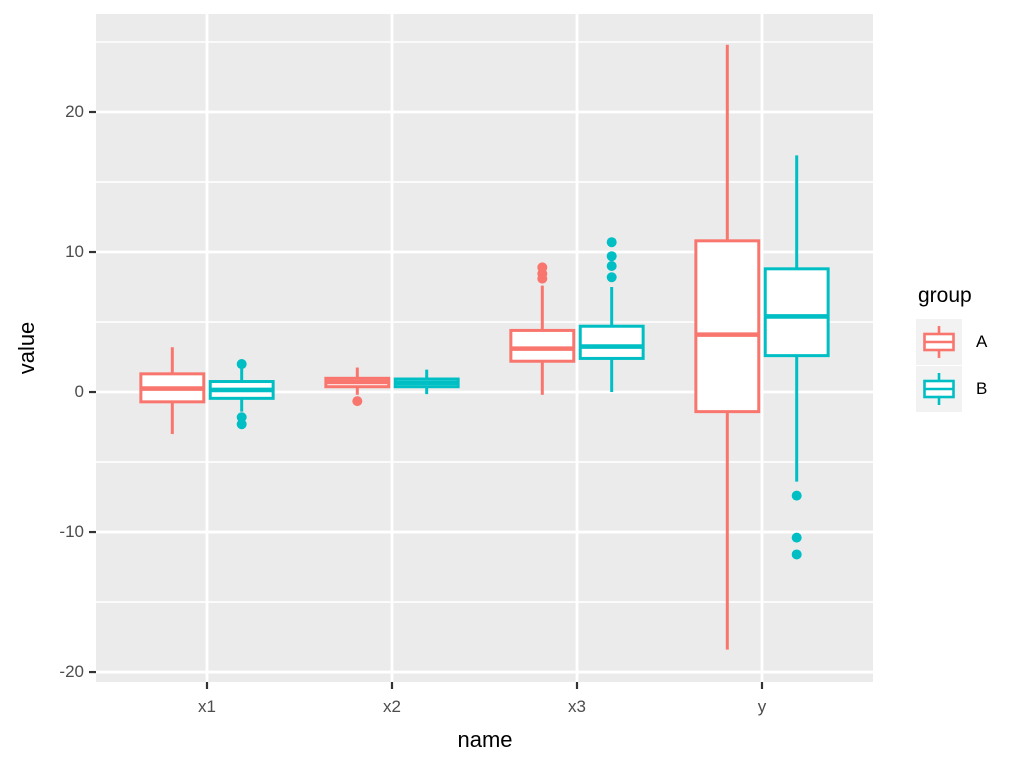  Describe the element at coordinates (207, 706) in the screenshot. I see `x-tick-label: x1` at that location.